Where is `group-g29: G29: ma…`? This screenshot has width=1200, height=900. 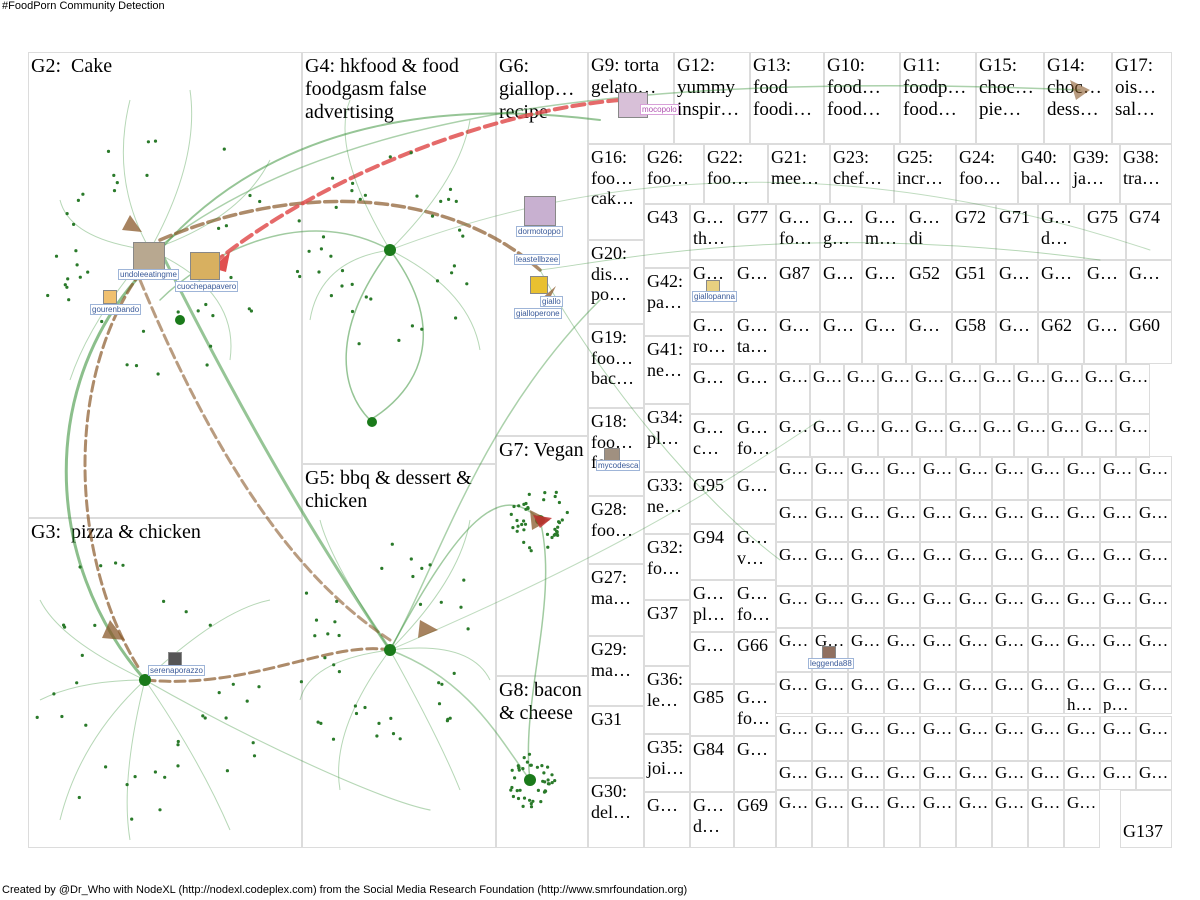 group-g29: G29: ma… is located at coordinates (616, 671).